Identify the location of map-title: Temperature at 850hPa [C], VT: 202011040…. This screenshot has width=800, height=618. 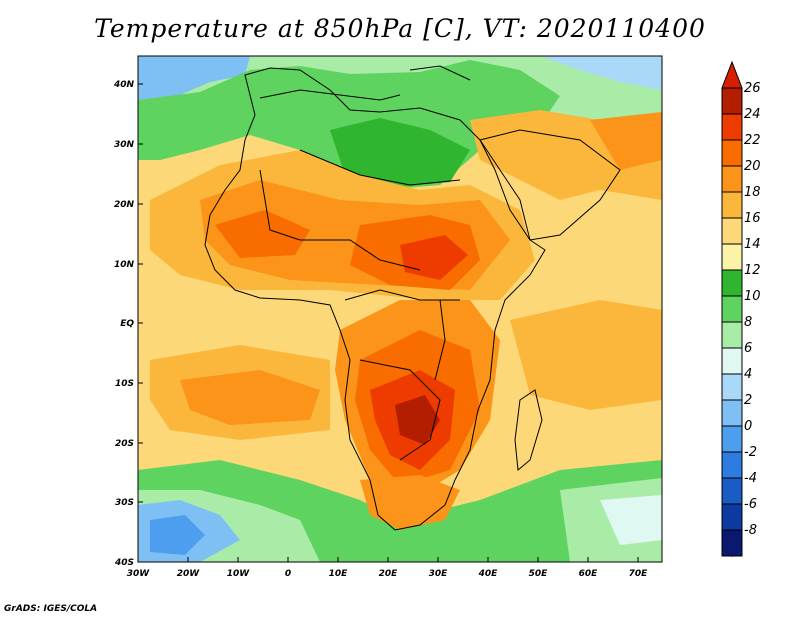
(400, 28).